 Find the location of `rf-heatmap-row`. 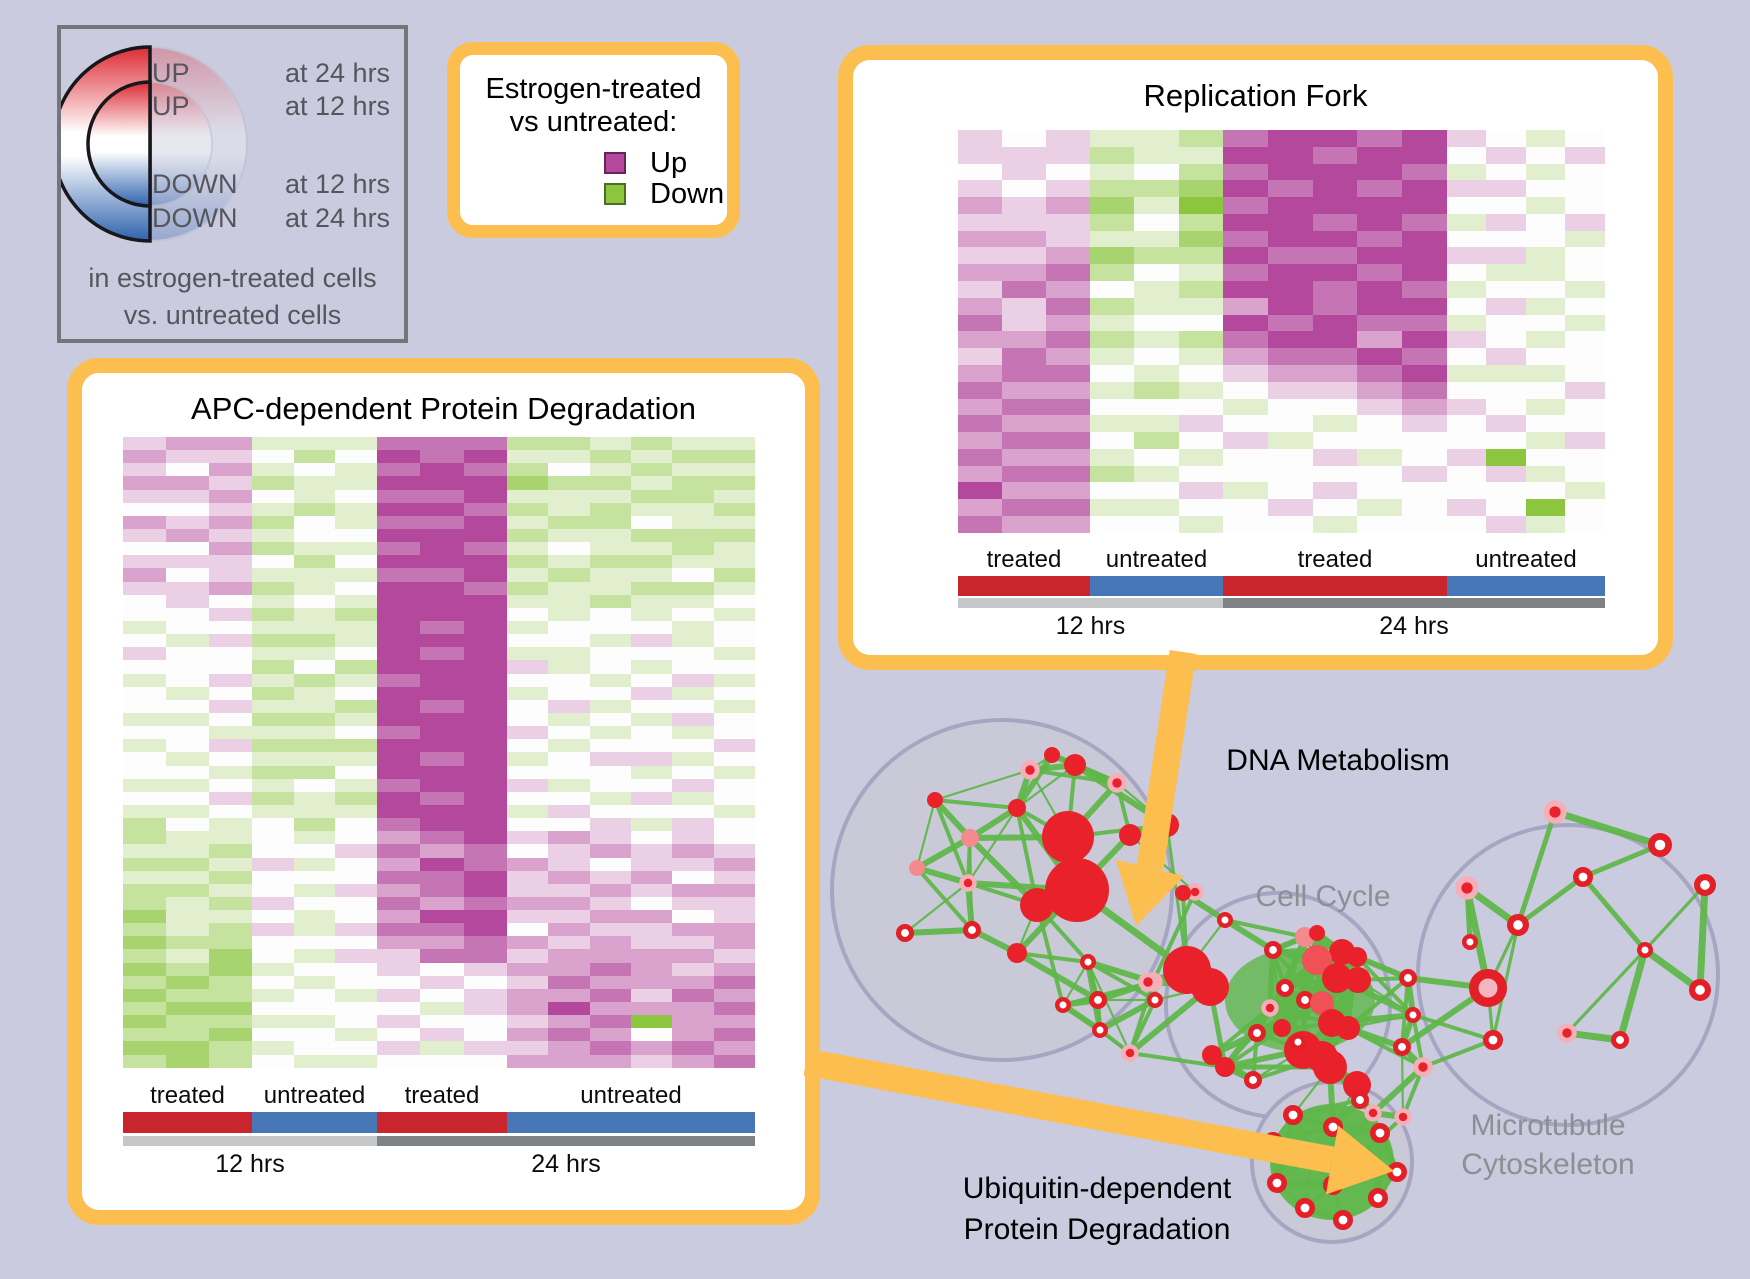

rf-heatmap-row is located at coordinates (1281, 138).